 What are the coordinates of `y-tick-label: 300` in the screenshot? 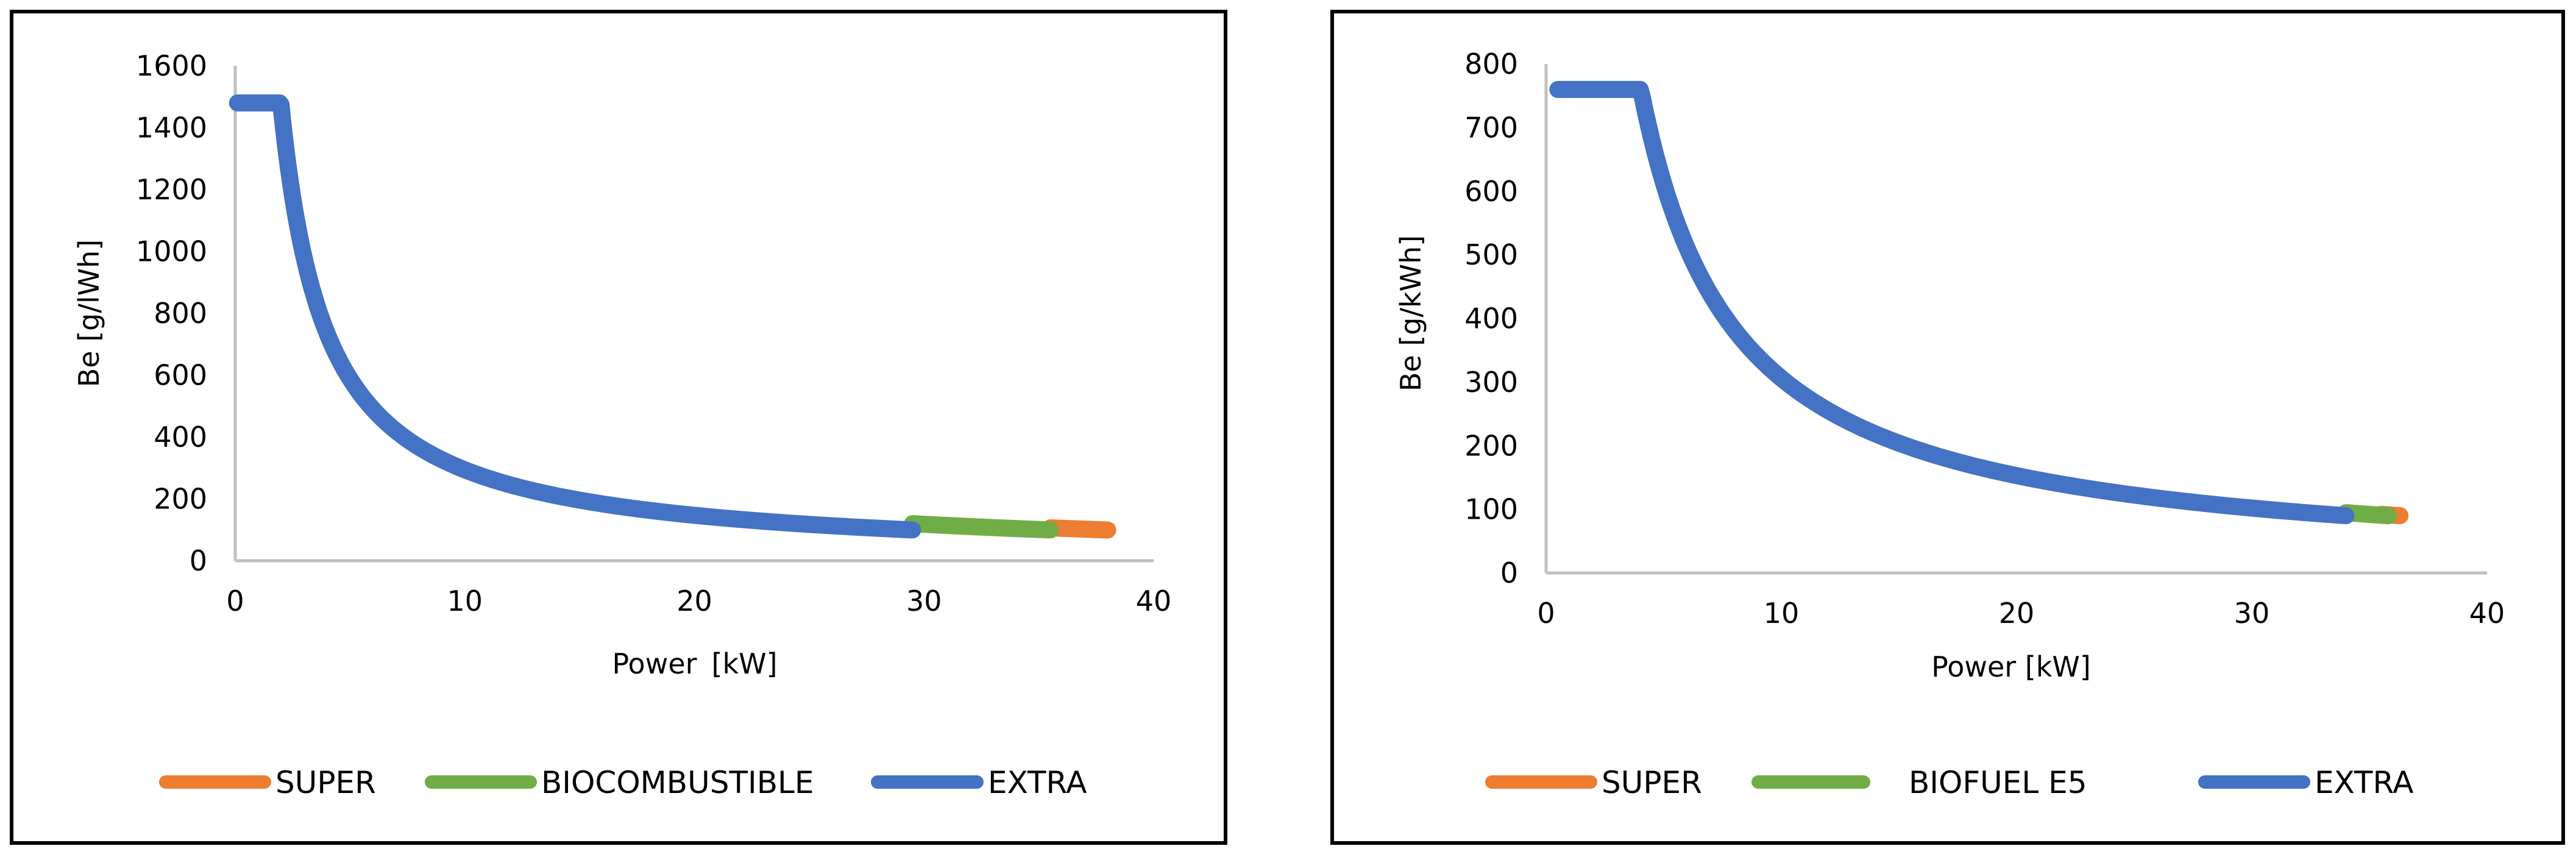 It's located at (1491, 382).